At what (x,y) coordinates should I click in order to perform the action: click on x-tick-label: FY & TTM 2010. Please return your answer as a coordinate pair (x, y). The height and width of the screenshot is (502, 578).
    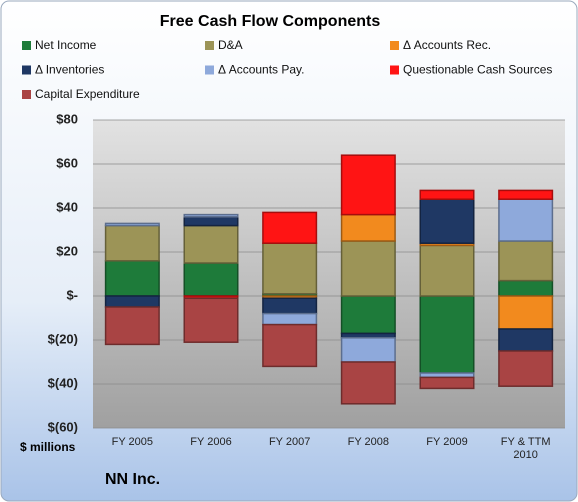
    Looking at the image, I should click on (525, 448).